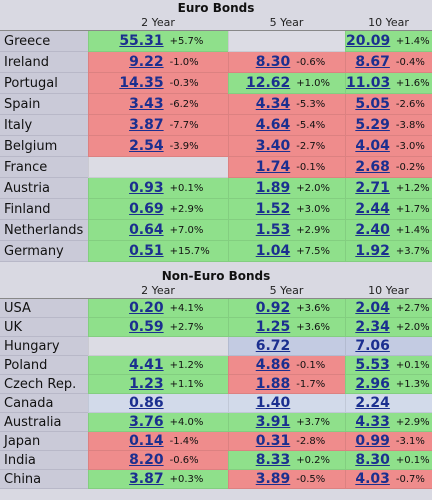  Describe the element at coordinates (141, 41) in the screenshot. I see `yield-value: 55.31` at that location.